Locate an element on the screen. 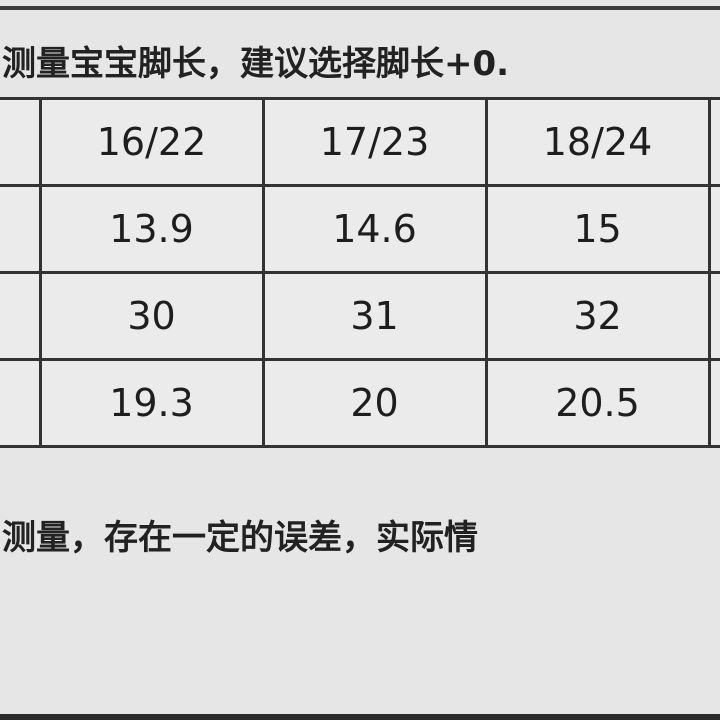 Image resolution: width=720 pixels, height=720 pixels. table-cell: 19.3 is located at coordinates (151, 403).